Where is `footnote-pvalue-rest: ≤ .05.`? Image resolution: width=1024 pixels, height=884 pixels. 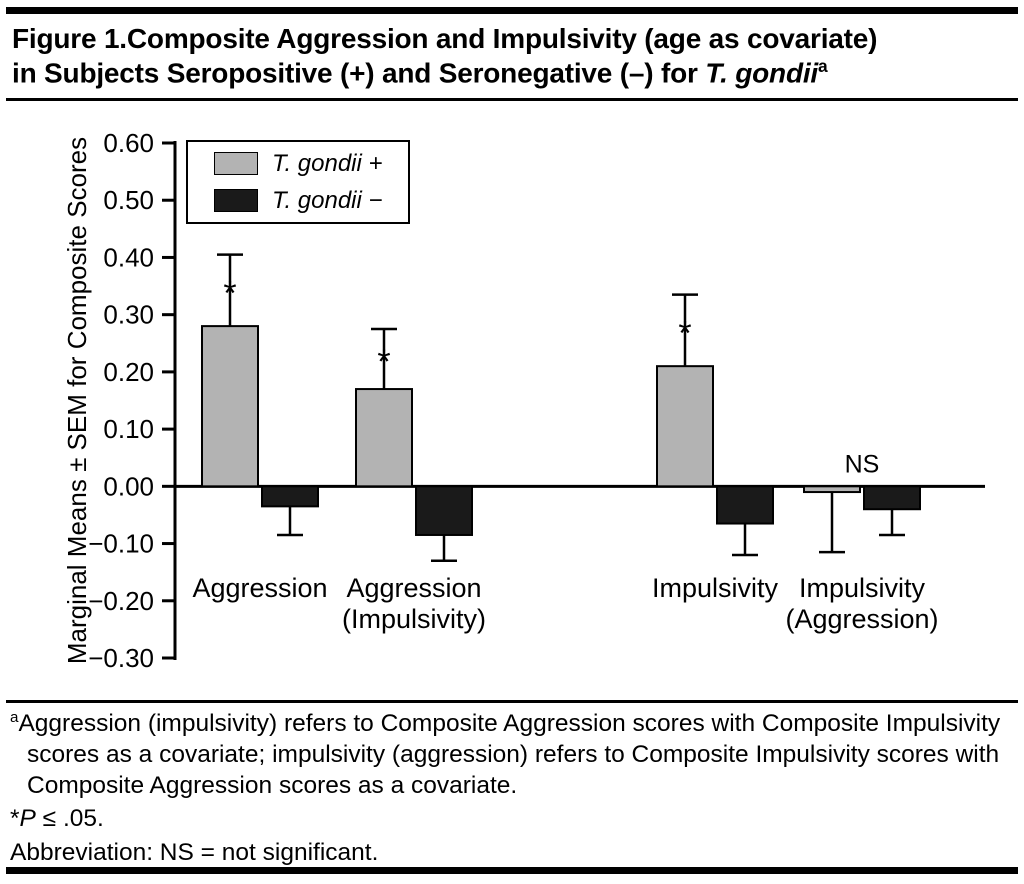
footnote-pvalue-rest: ≤ .05. is located at coordinates (69, 819).